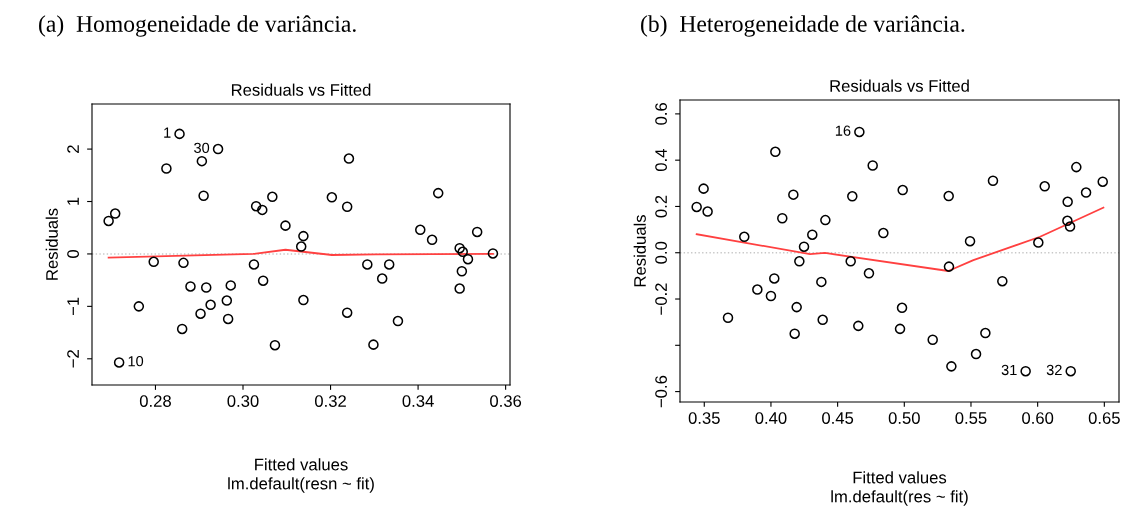 This screenshot has width=1128, height=510. What do you see at coordinates (301, 485) in the screenshot?
I see `text: lm.default(resn ~ fit)` at bounding box center [301, 485].